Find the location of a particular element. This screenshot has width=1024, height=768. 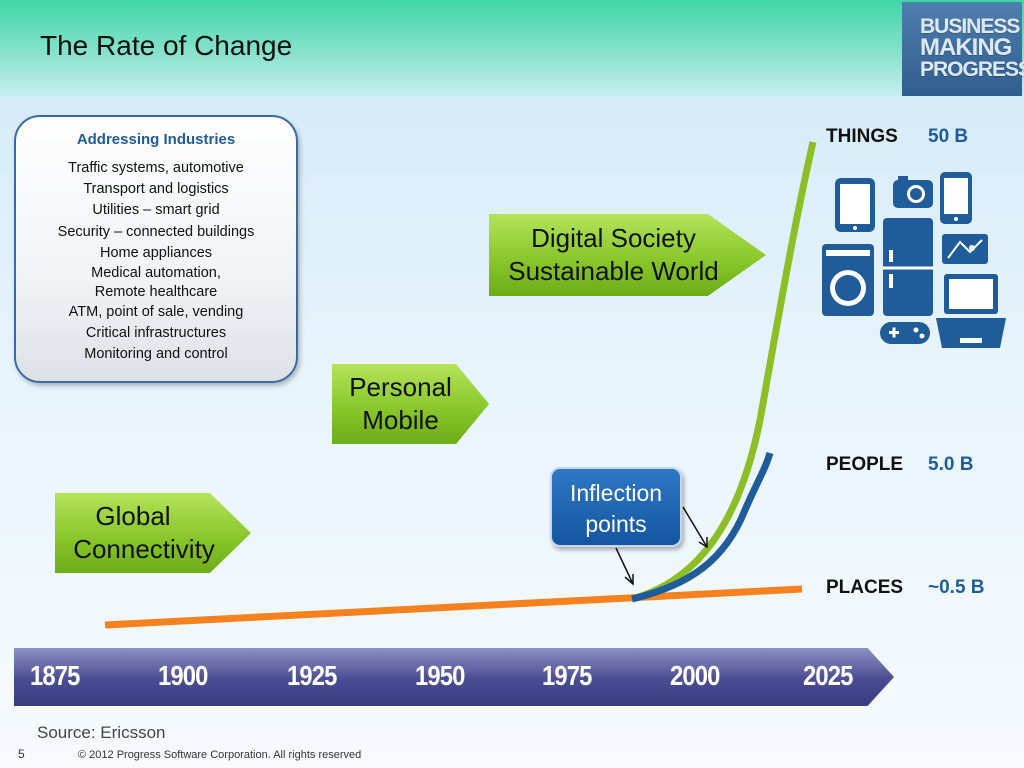

stage-line: Global is located at coordinates (133, 516).